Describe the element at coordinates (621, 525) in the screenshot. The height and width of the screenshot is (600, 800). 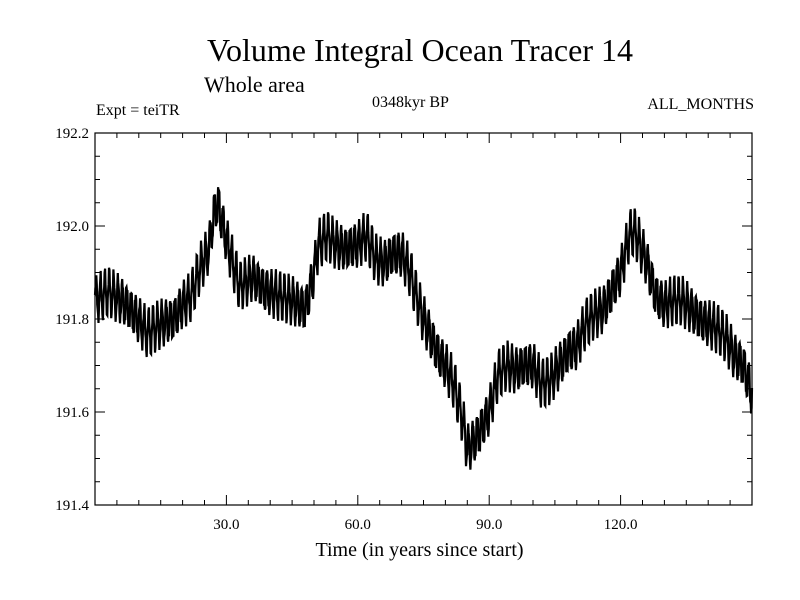
I see `x-tick-label: 120.0` at that location.